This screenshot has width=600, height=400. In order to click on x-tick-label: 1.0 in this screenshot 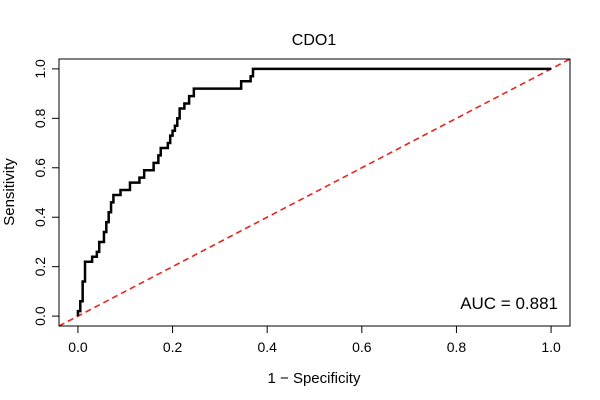, I will do `click(551, 347)`.